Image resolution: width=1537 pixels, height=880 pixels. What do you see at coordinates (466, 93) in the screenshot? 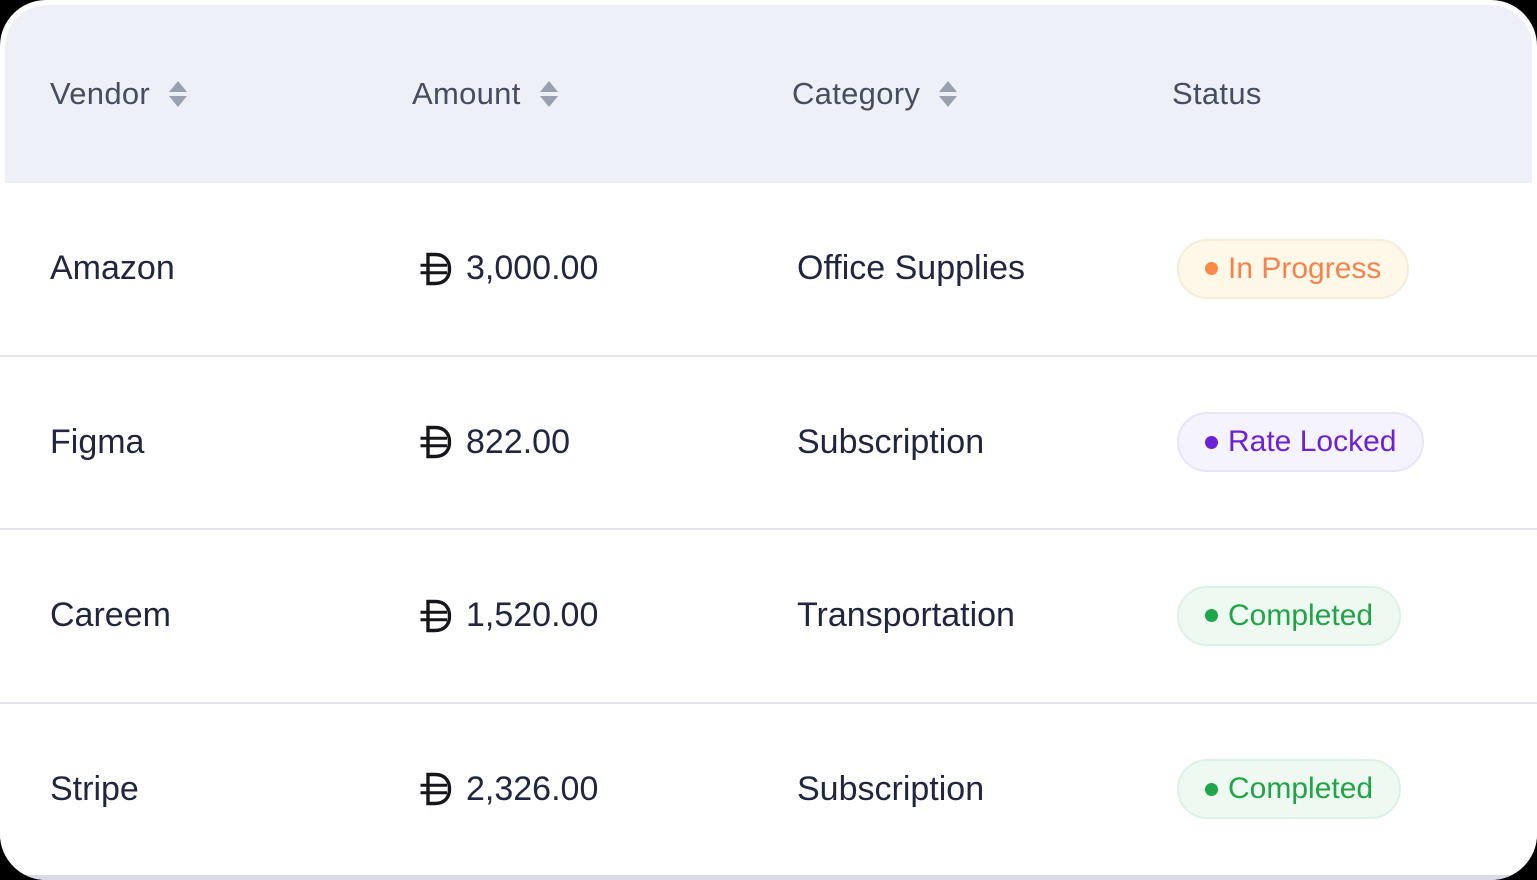
I see `column-header-label: Amount` at bounding box center [466, 93].